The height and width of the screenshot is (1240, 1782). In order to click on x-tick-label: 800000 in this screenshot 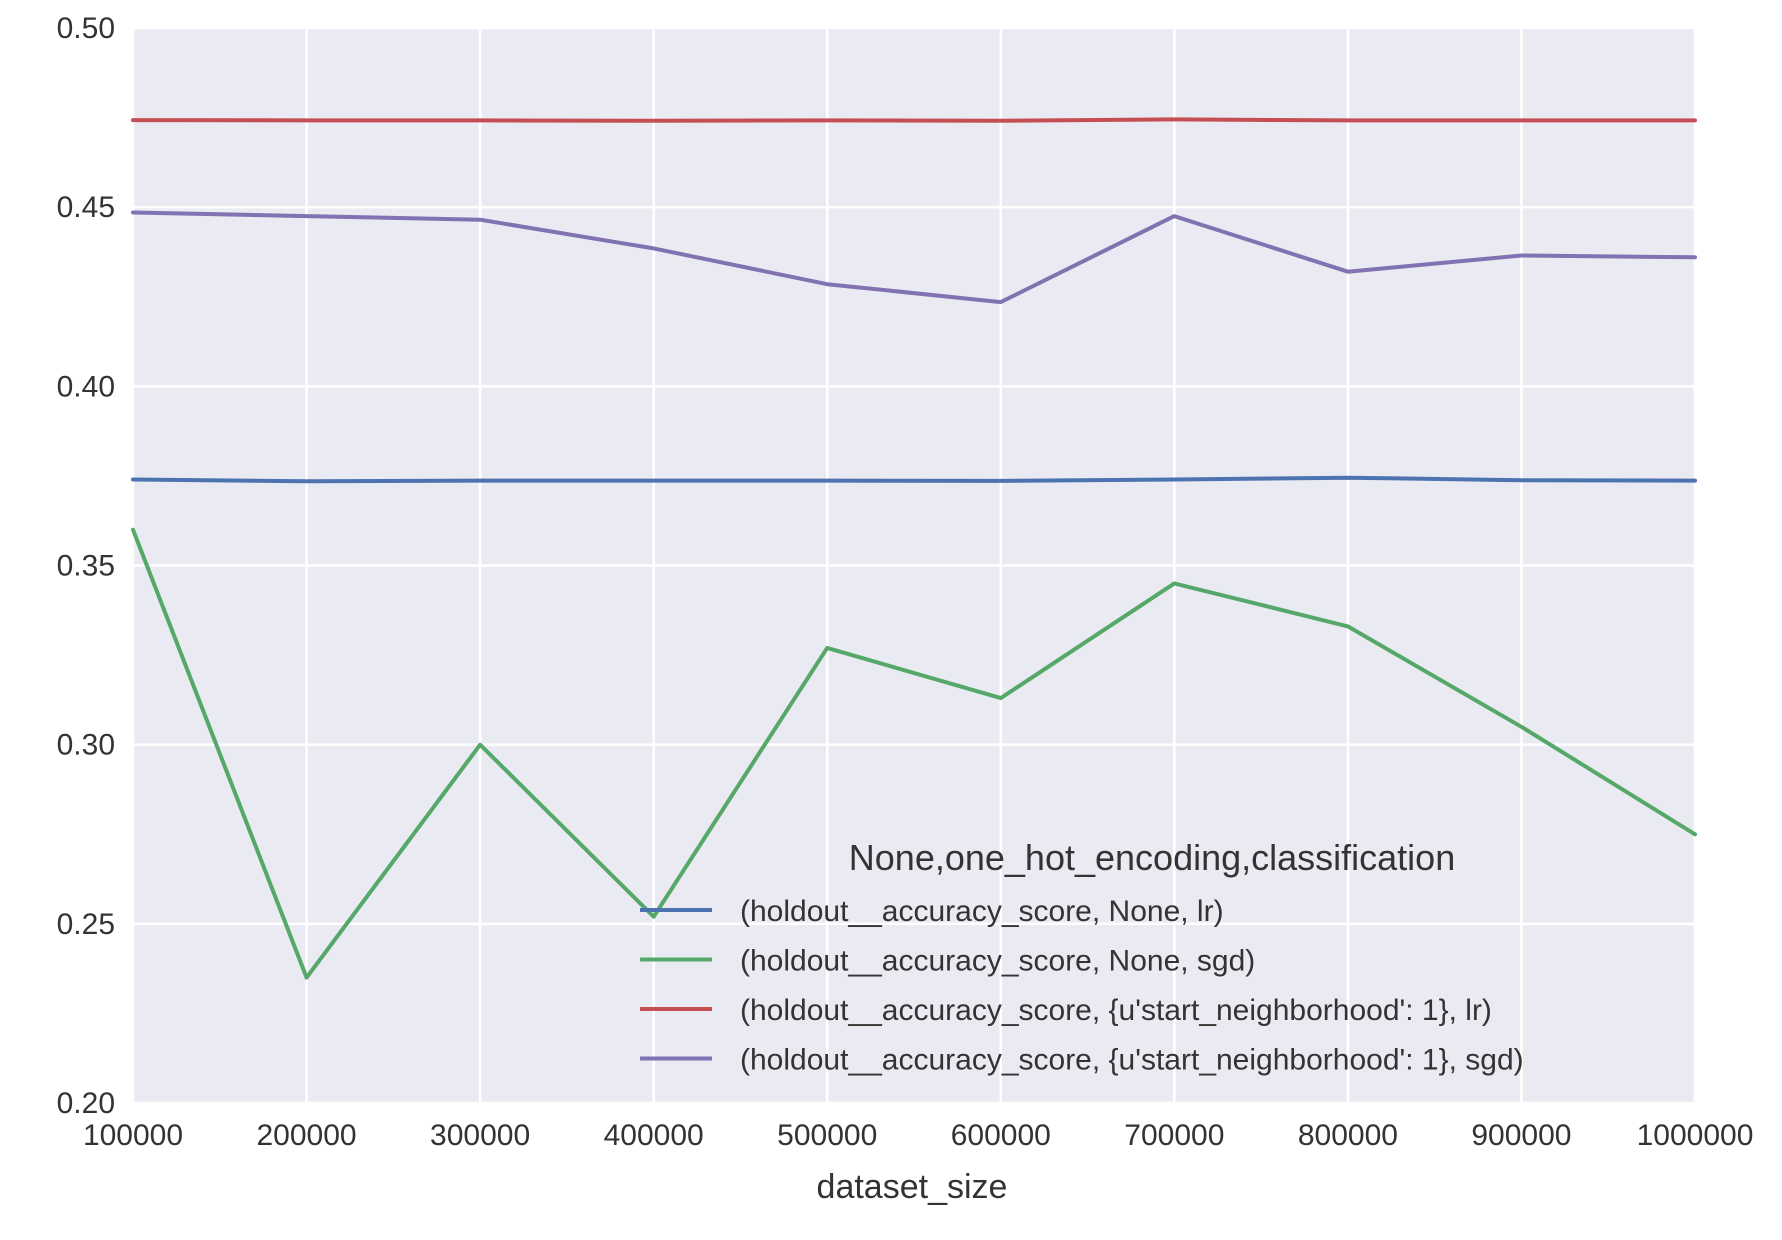, I will do `click(1348, 1135)`.